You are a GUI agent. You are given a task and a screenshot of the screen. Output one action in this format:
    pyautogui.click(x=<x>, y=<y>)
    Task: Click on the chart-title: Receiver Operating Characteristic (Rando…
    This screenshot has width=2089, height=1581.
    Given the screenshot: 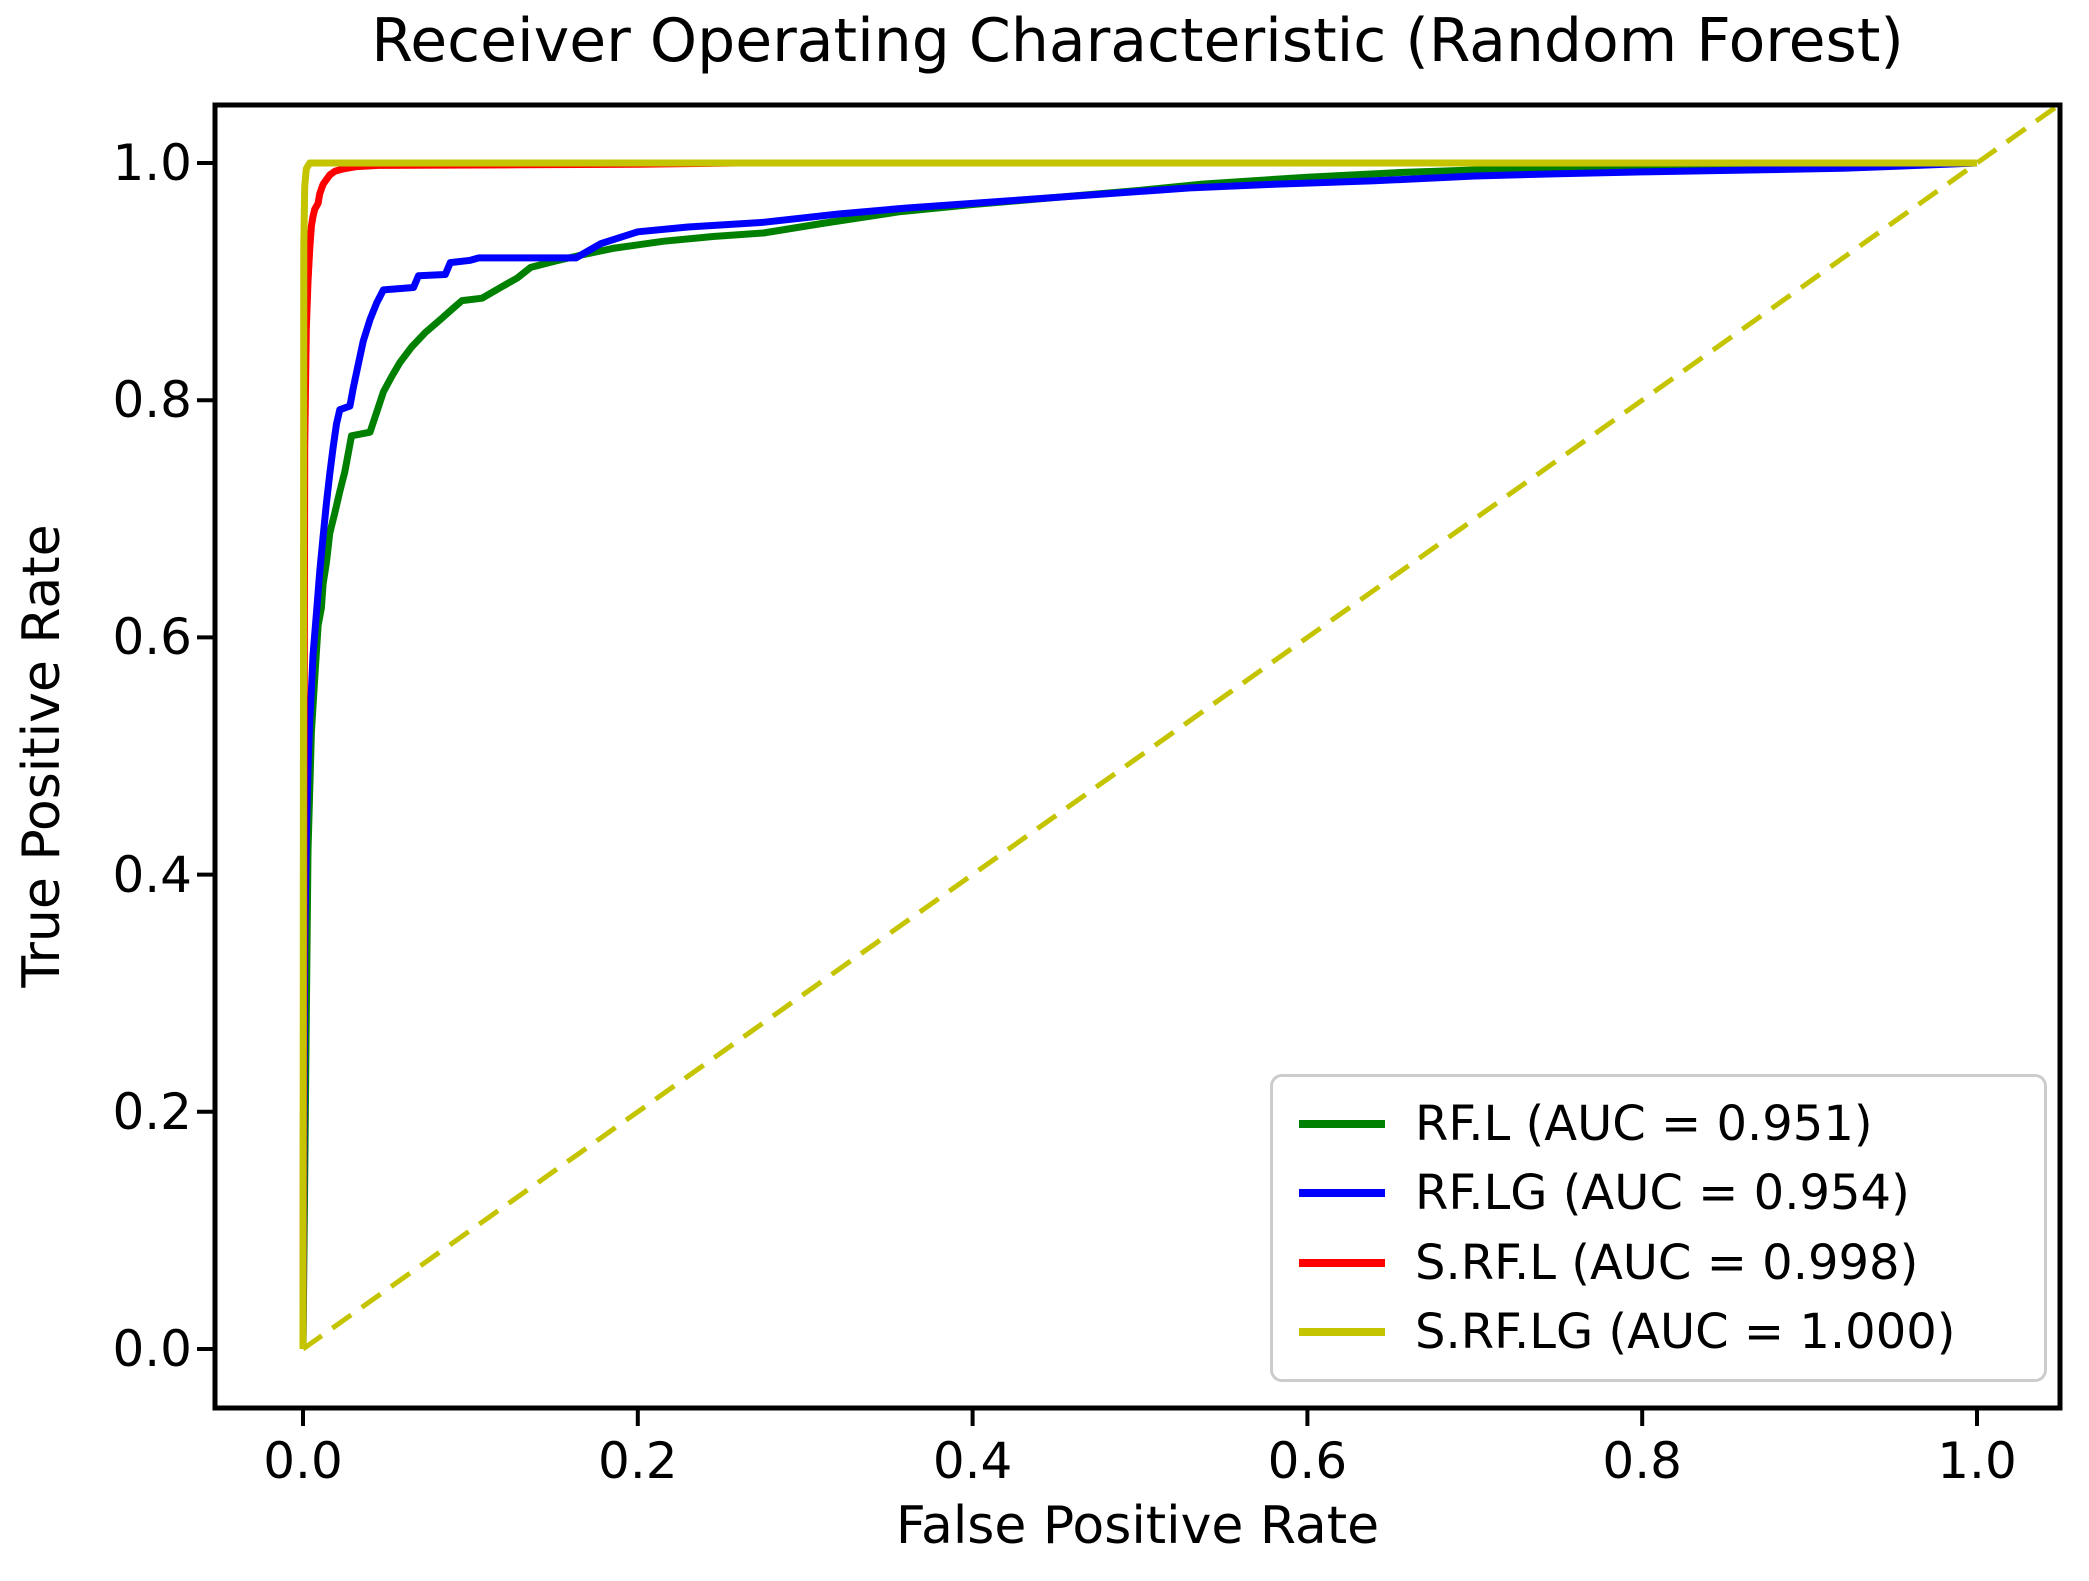 What is the action you would take?
    pyautogui.click(x=1137, y=41)
    